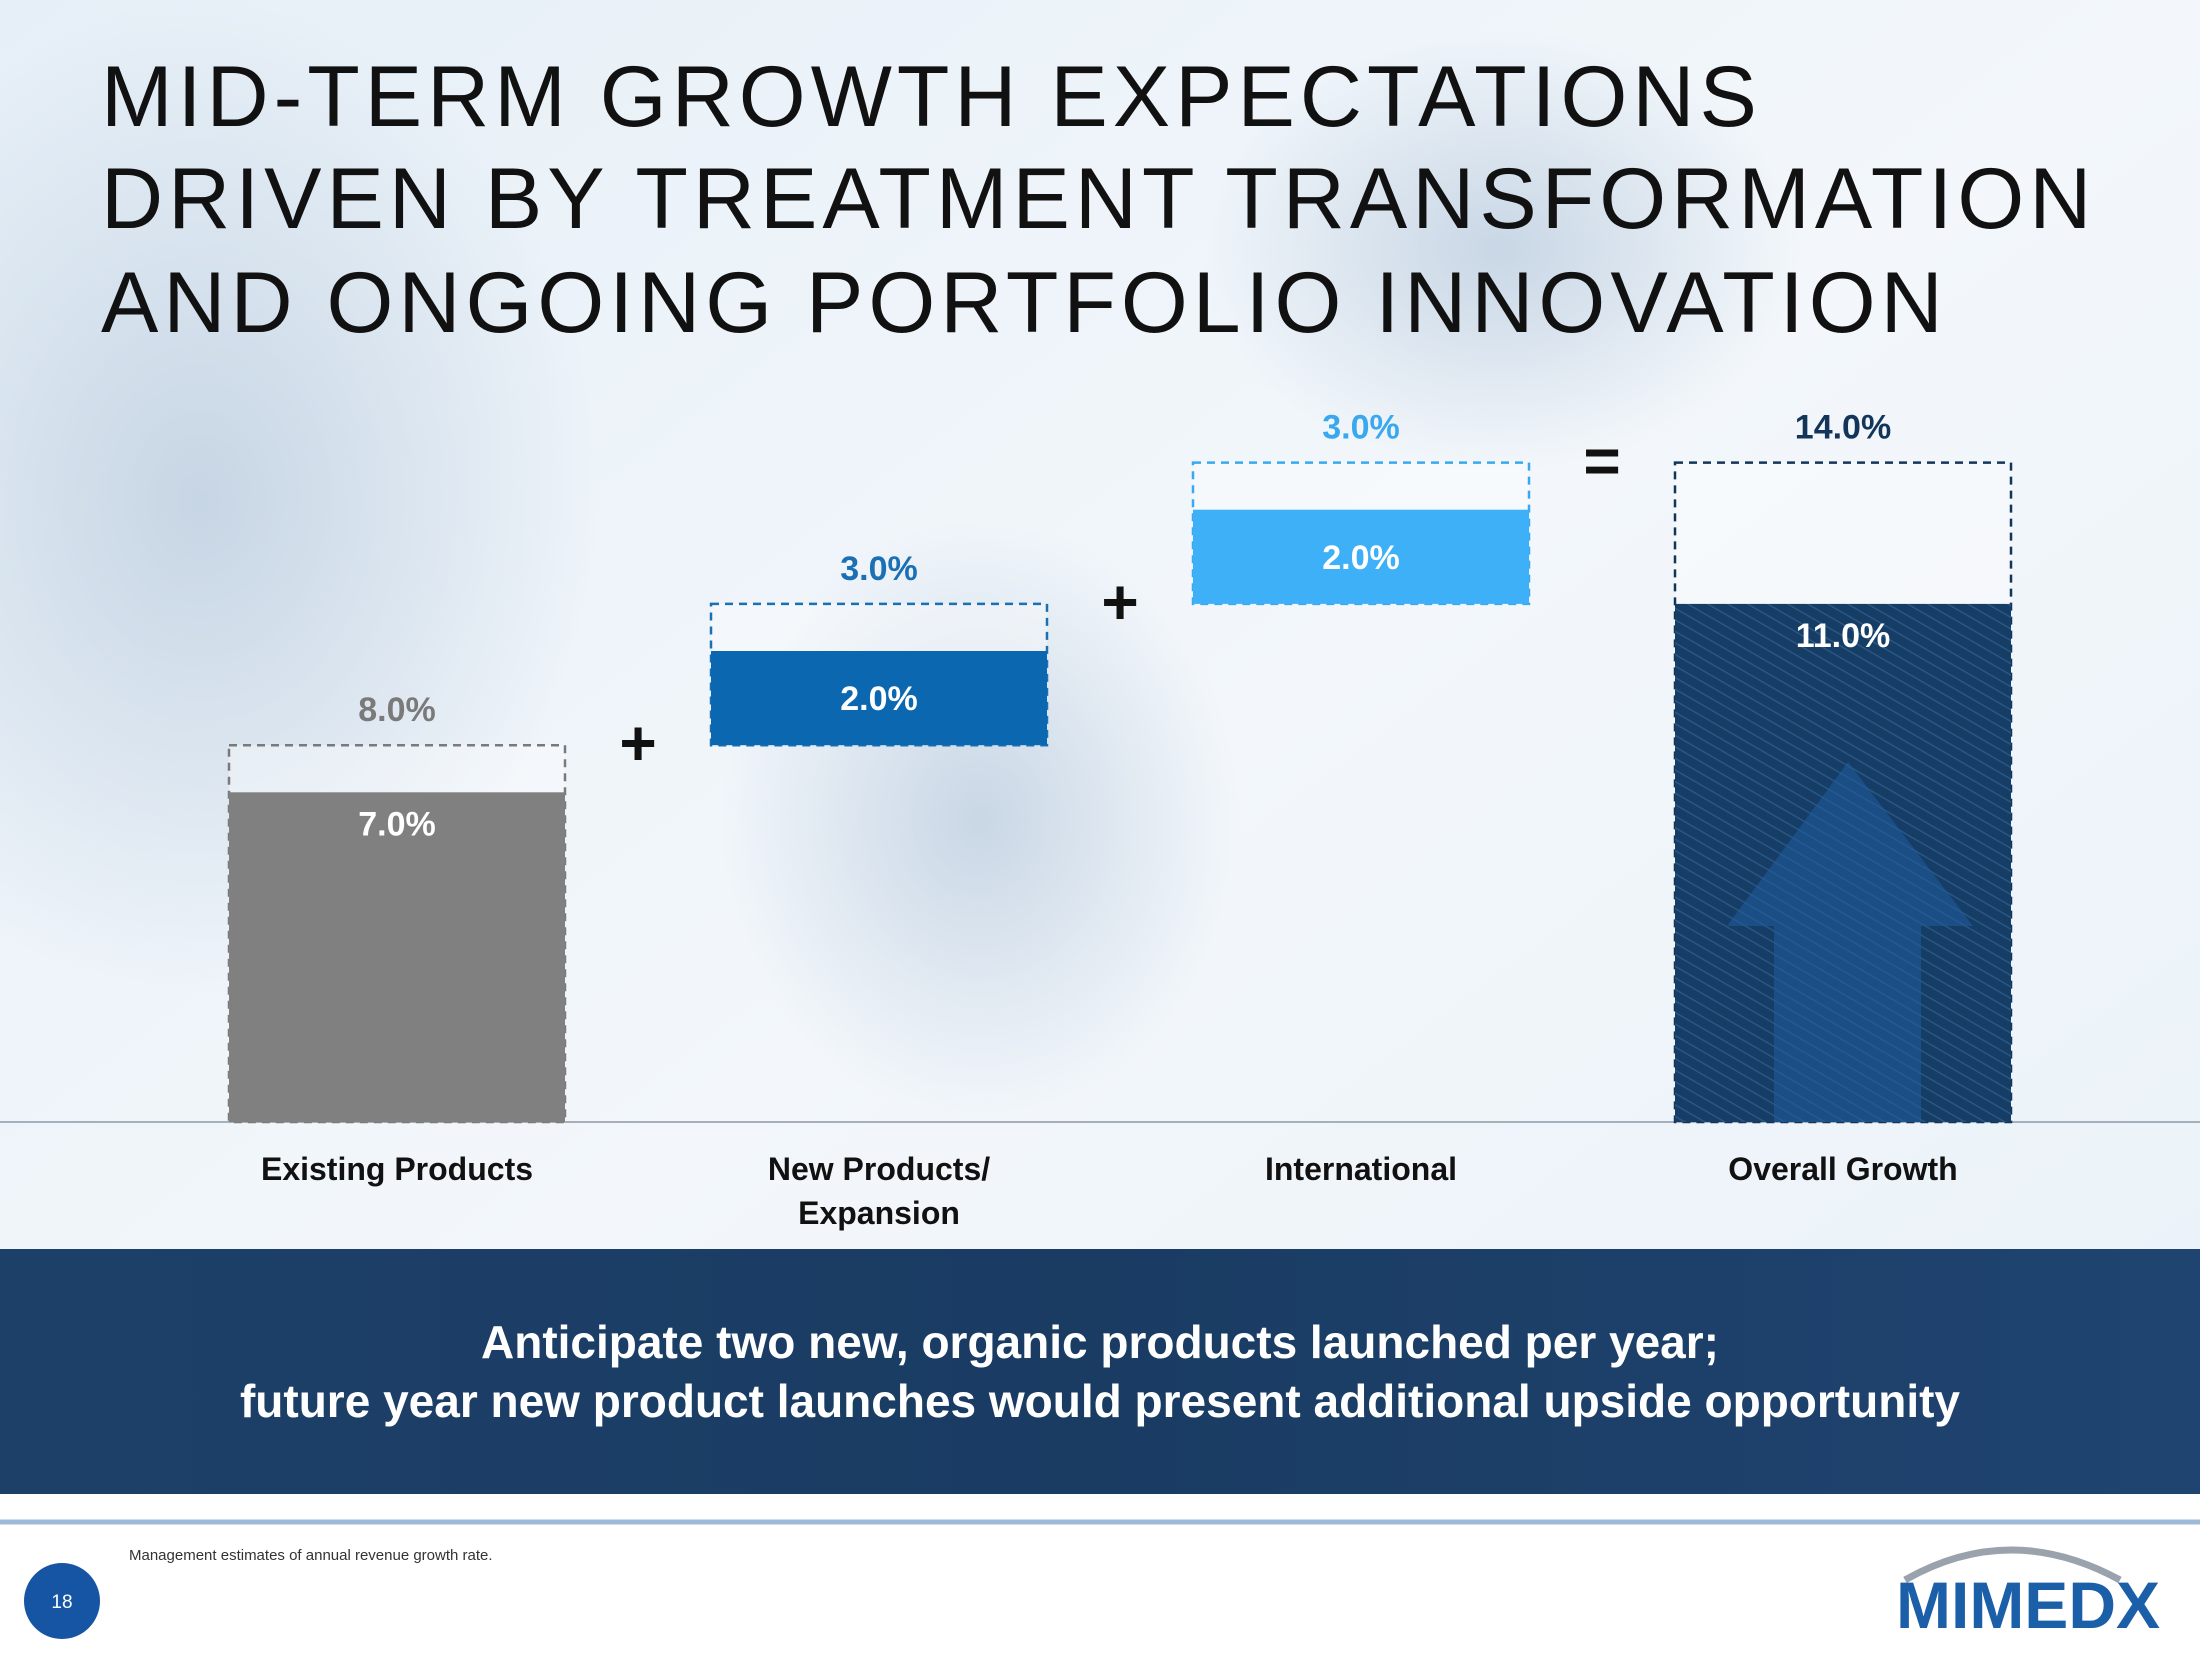  What do you see at coordinates (1100, 1371) in the screenshot?
I see `banner` at bounding box center [1100, 1371].